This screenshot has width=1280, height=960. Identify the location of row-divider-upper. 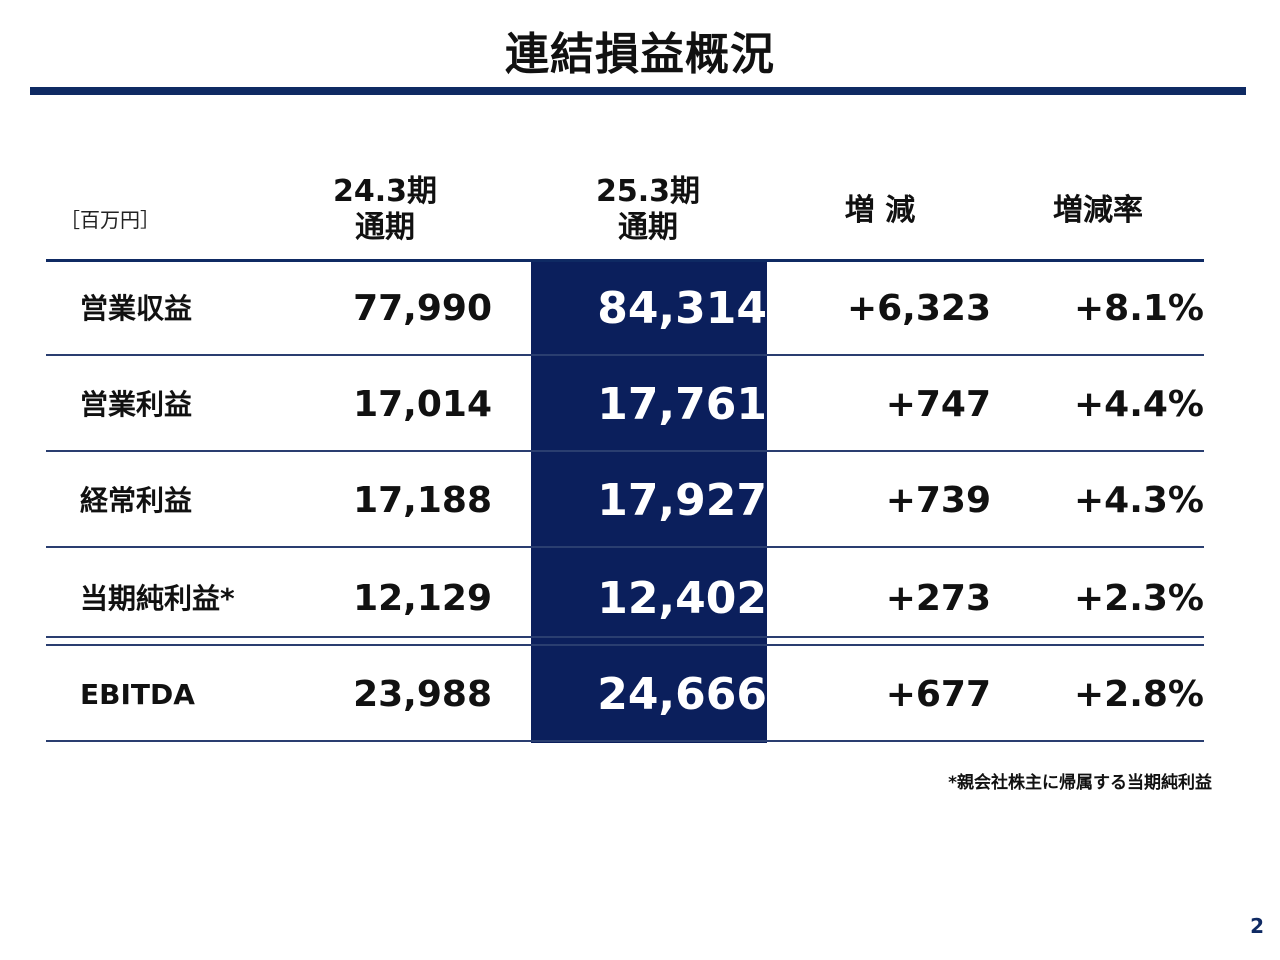
(625, 637).